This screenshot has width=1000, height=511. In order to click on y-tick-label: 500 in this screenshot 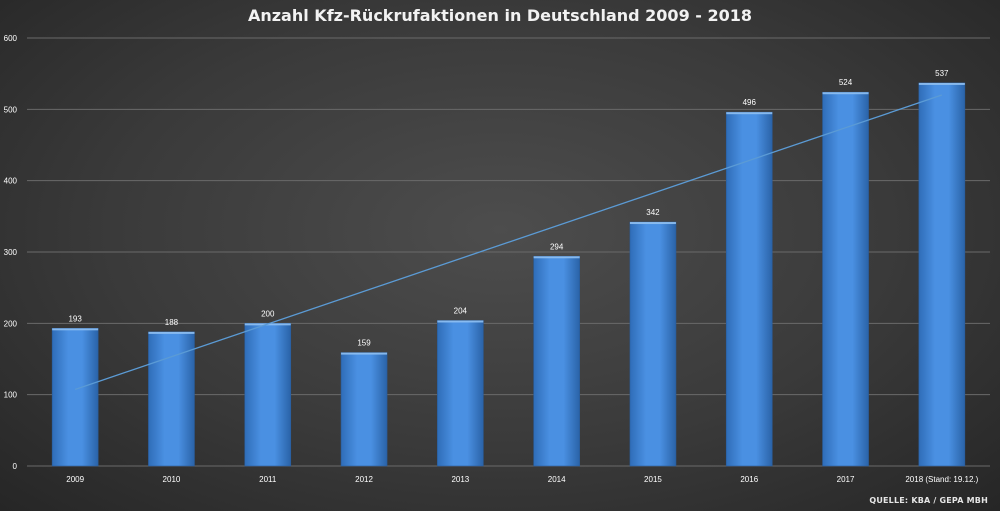, I will do `click(11, 109)`.